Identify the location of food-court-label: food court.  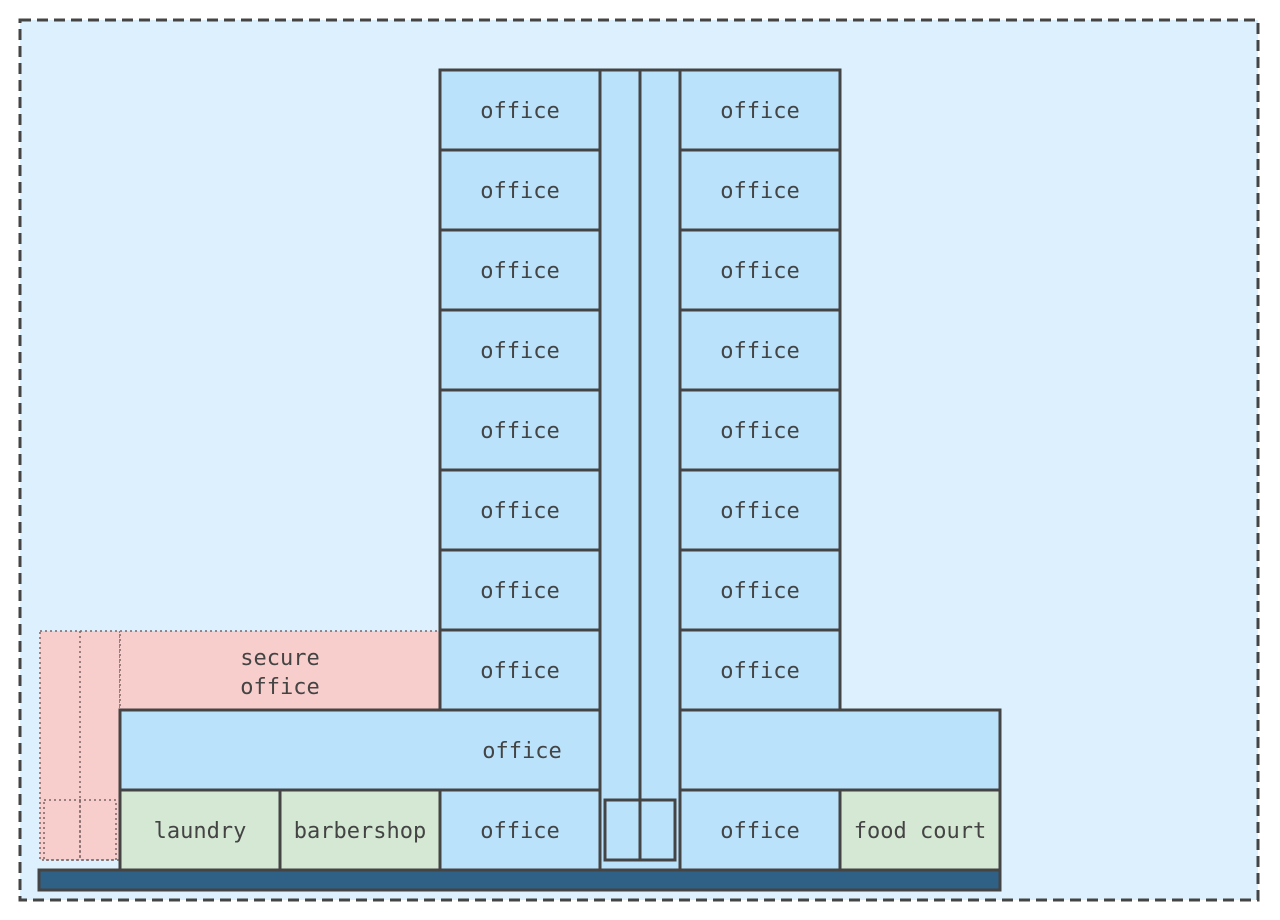
(920, 831).